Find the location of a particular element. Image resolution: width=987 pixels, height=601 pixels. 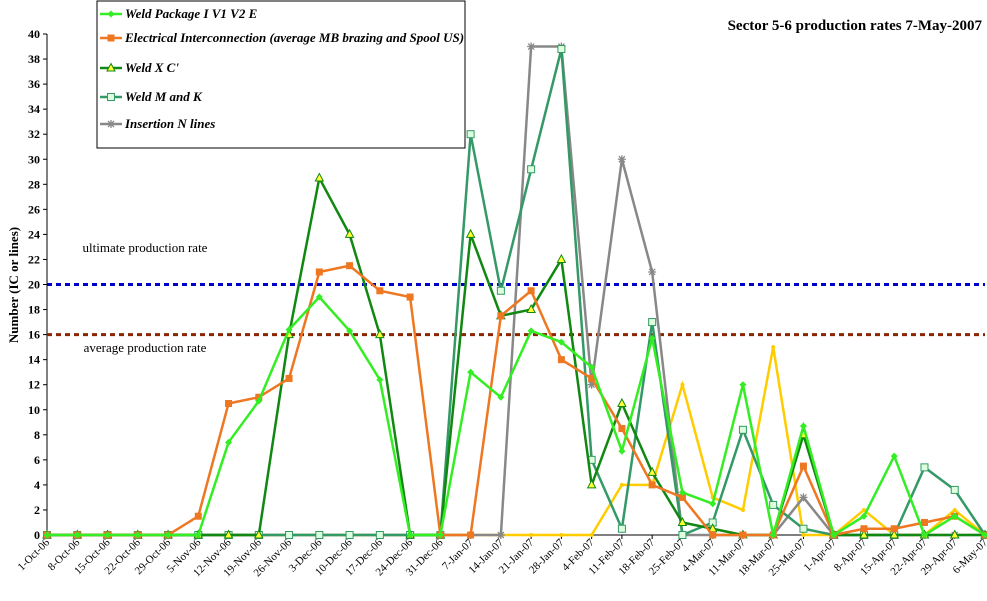

y-tick-label: 22 is located at coordinates (34, 259).